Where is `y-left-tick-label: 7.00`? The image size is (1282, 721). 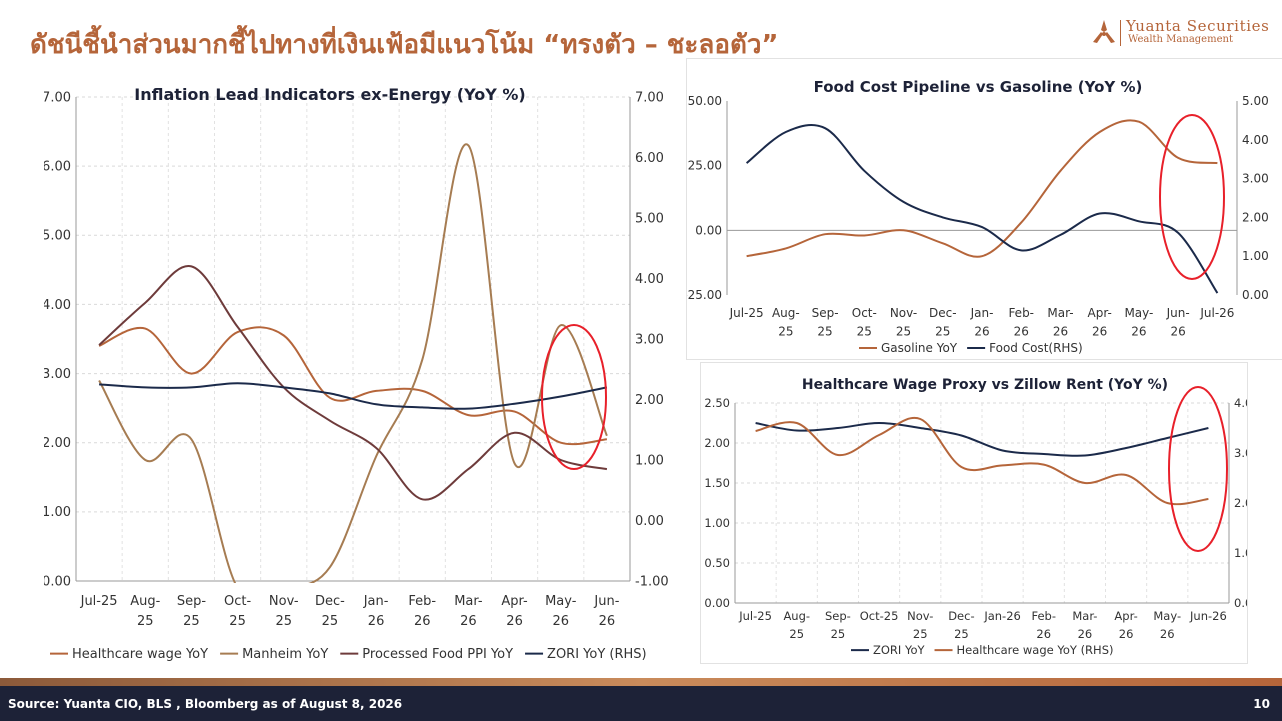 y-left-tick-label: 7.00 is located at coordinates (57, 97).